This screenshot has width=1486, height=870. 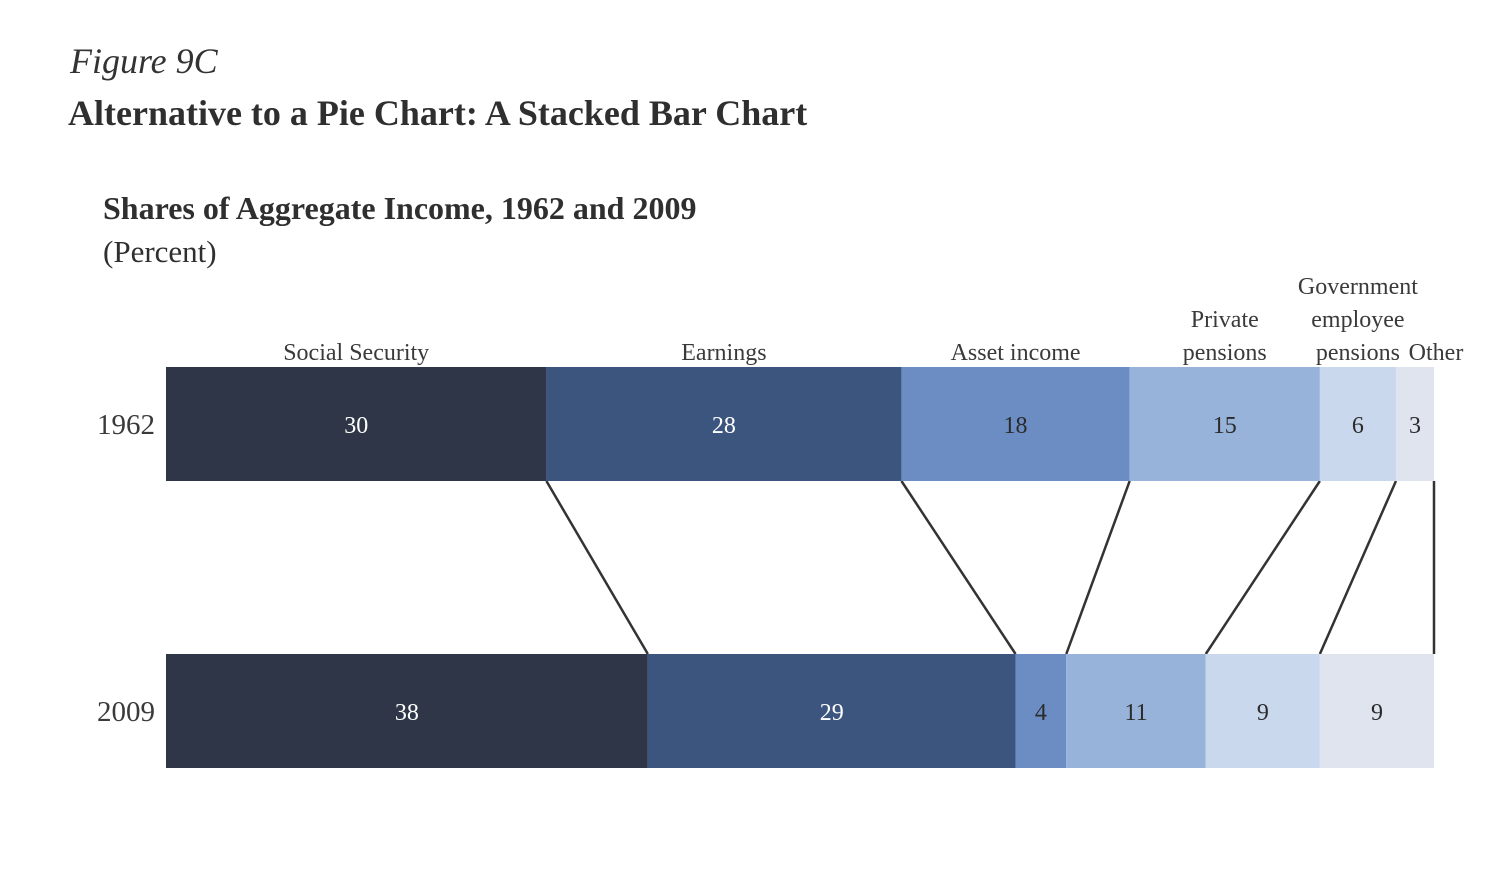 I want to click on bar-government-employee-pensions-2009, so click(x=1262, y=711).